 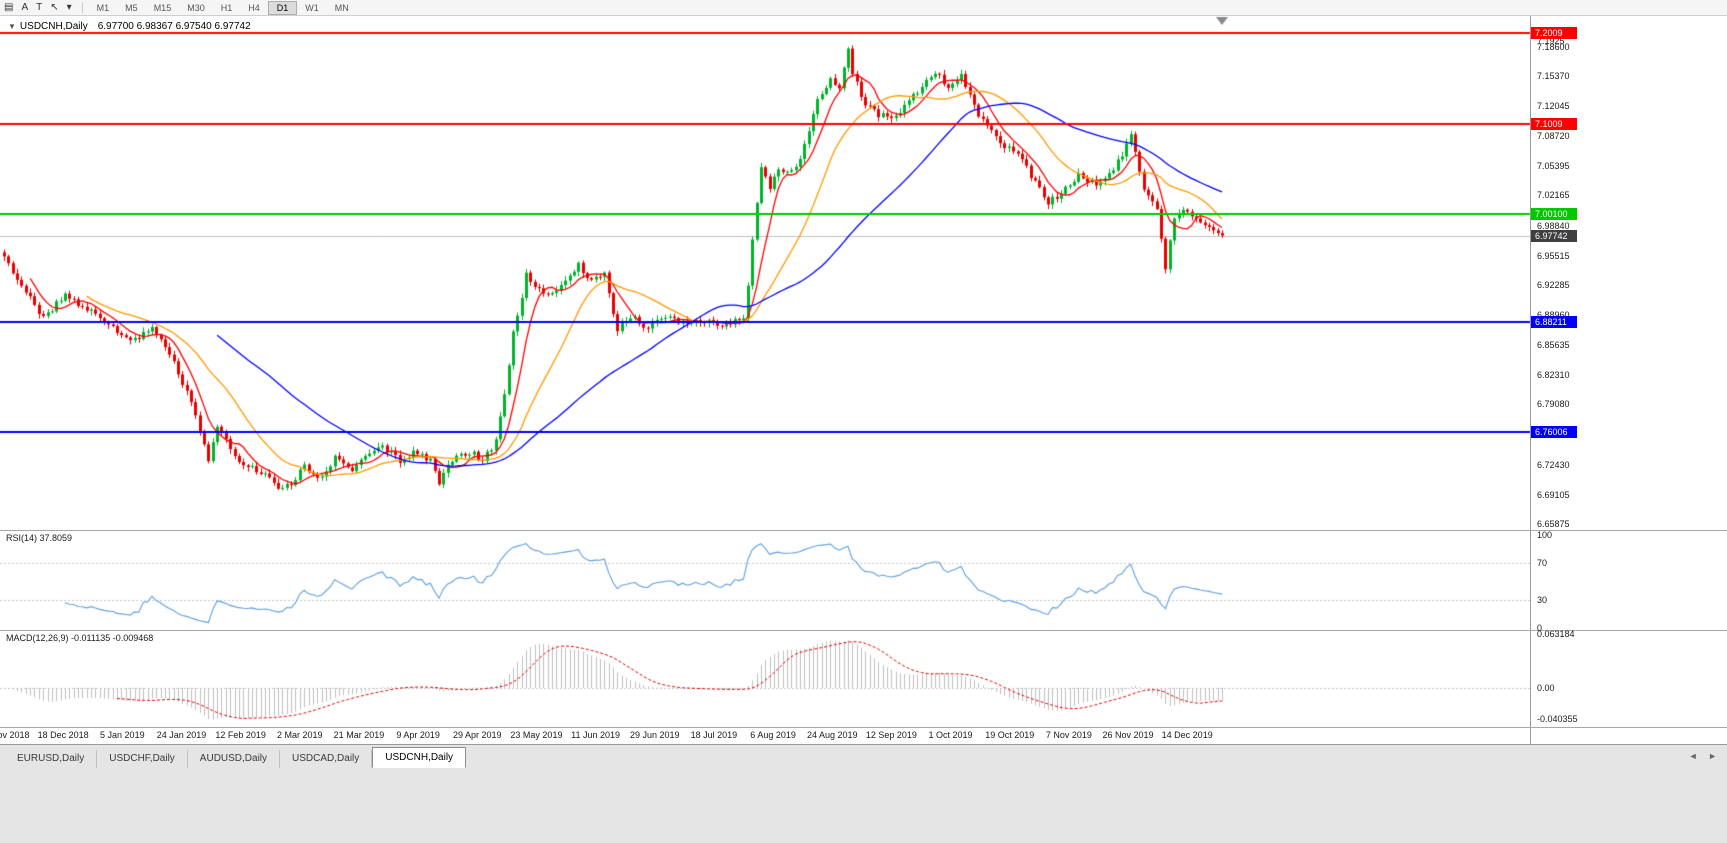 I want to click on tab-scroll-right-button: ►, so click(x=1712, y=756).